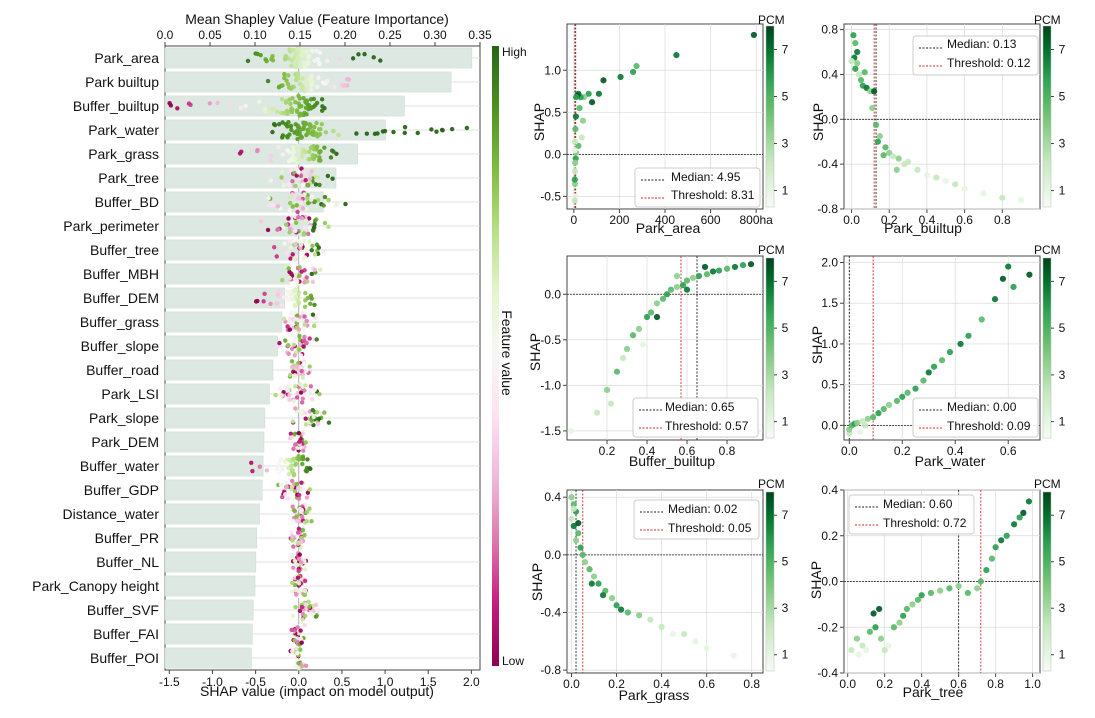  Describe the element at coordinates (552, 112) in the screenshot. I see `park-area-y-tick-label: 0.5` at that location.